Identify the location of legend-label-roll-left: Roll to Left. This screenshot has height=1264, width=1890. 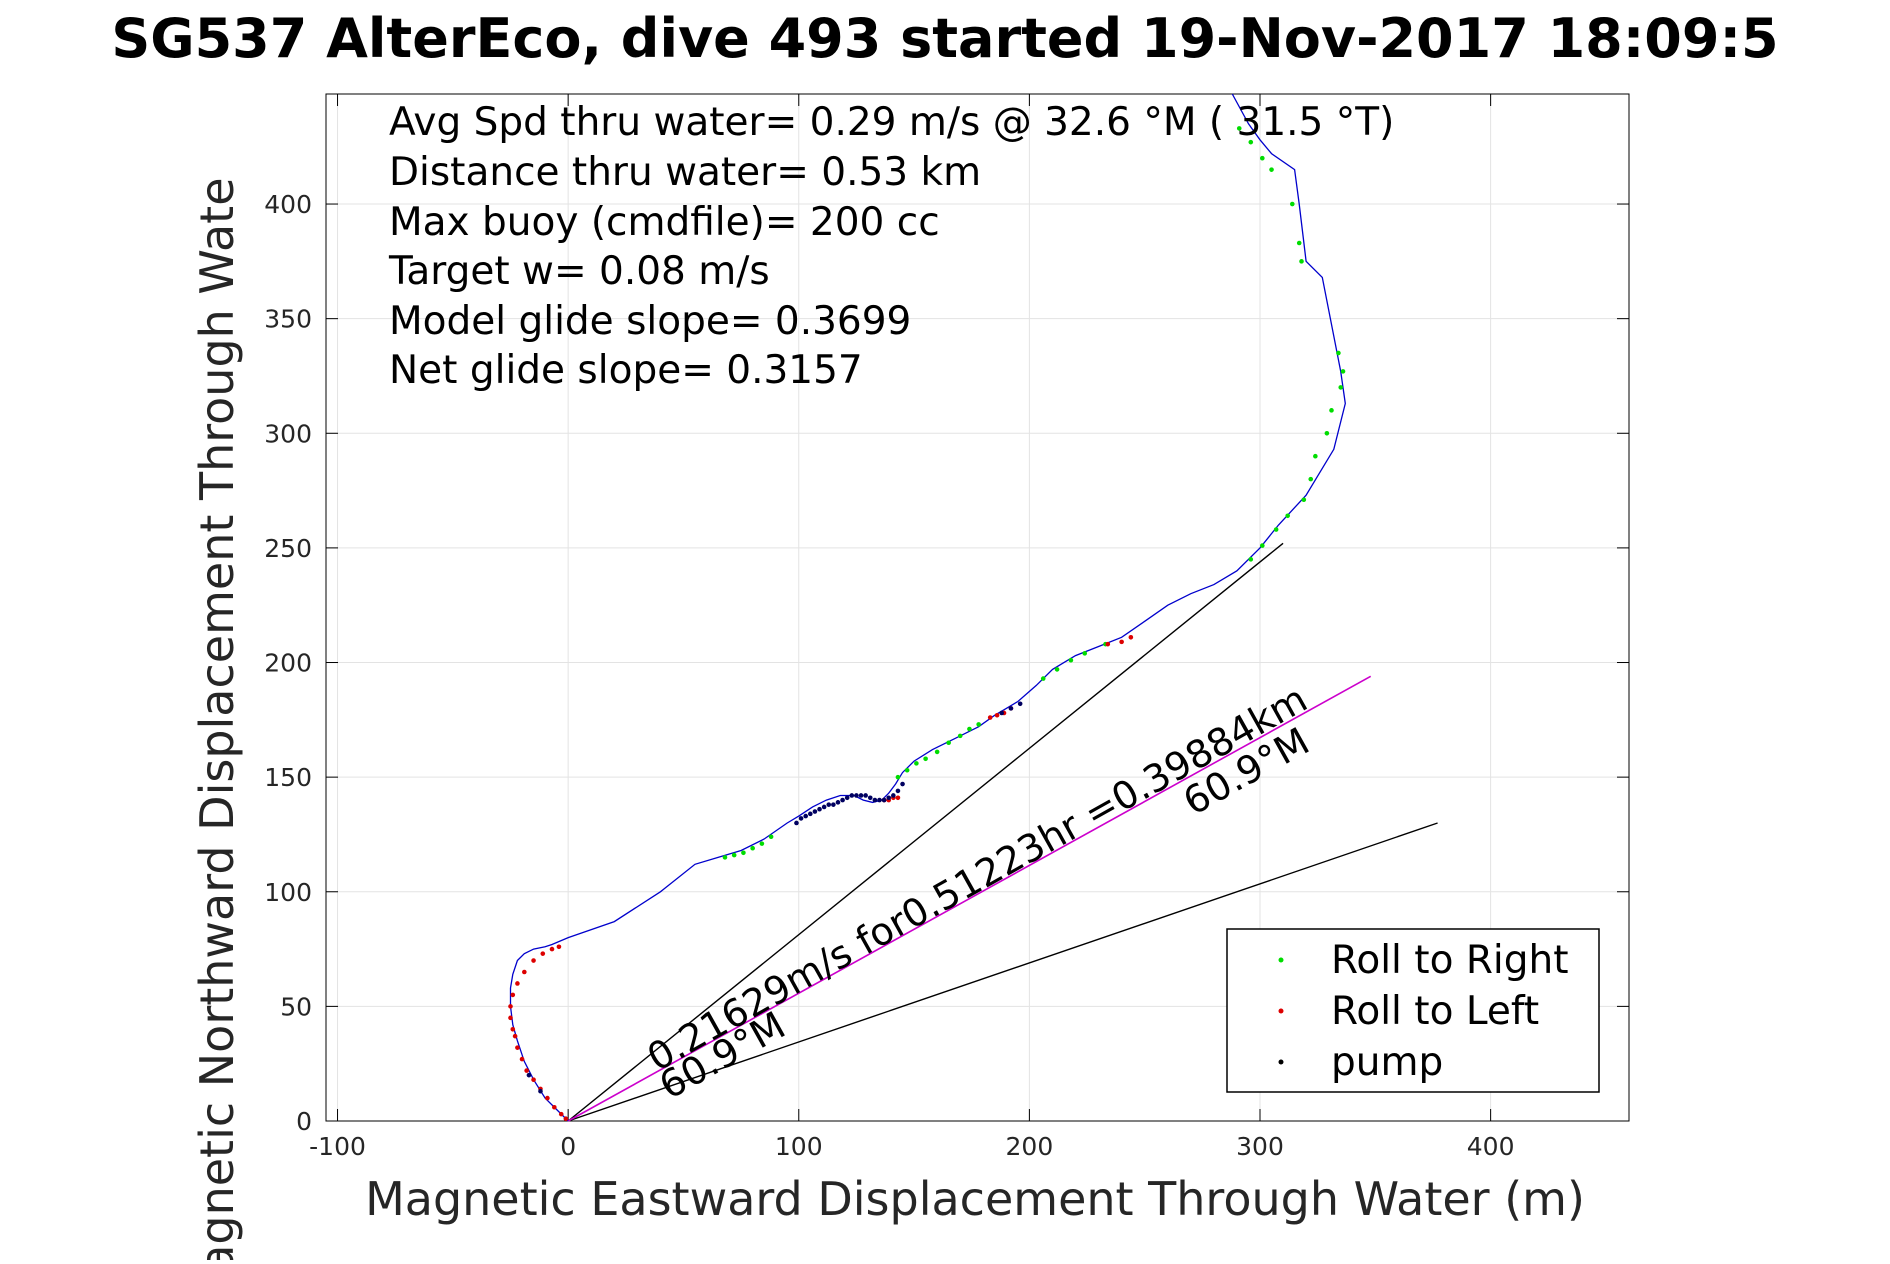
(1435, 1011).